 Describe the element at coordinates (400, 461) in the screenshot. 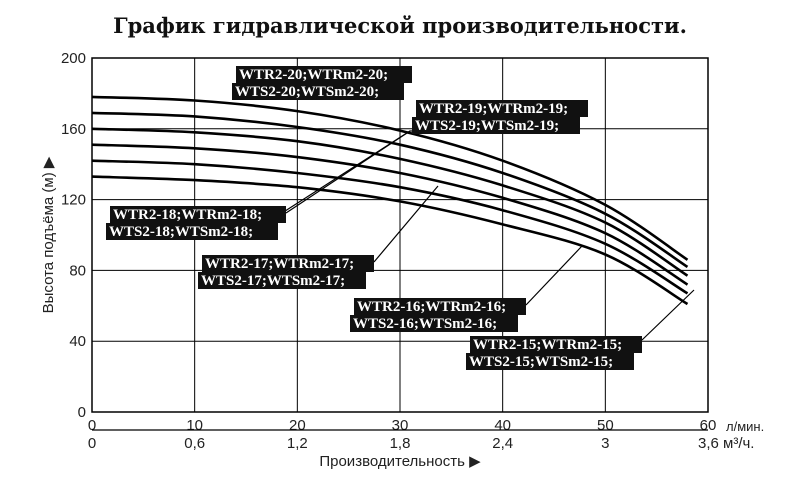

I see `x-axis-label: Производительность ▶` at that location.